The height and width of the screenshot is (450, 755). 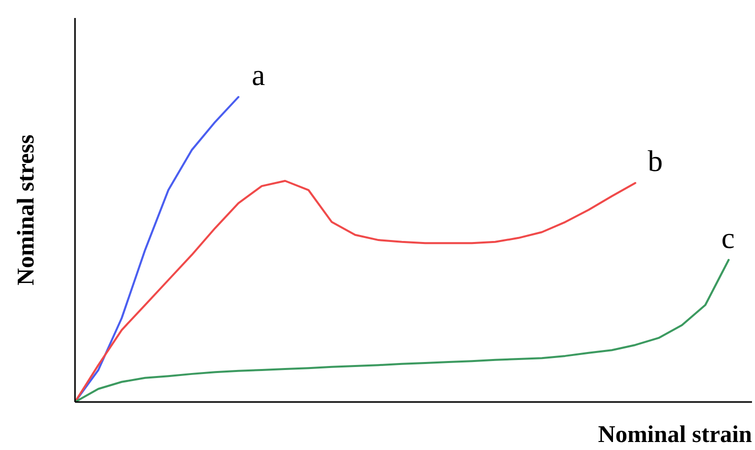 I want to click on x-axis-title: Nominal strain, so click(x=675, y=435).